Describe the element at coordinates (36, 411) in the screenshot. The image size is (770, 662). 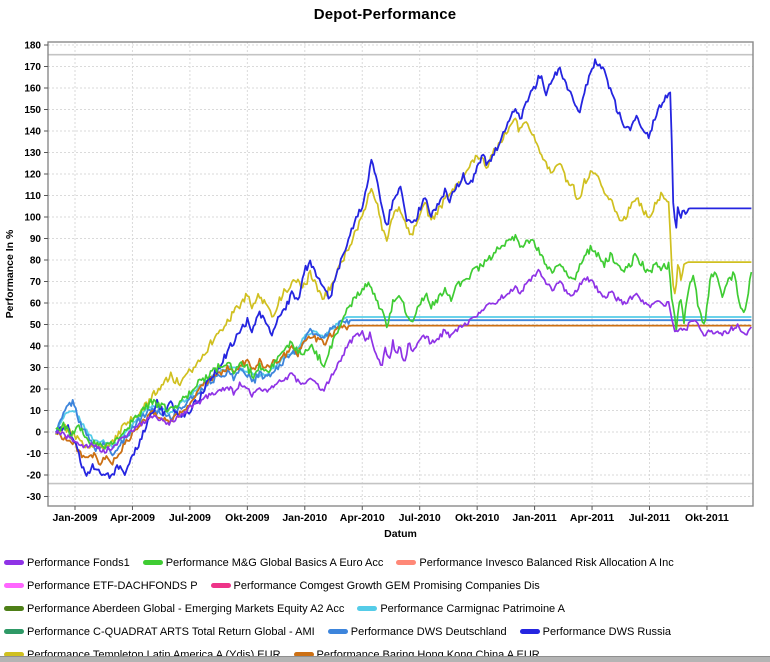
I see `y-tick-label: 10` at that location.